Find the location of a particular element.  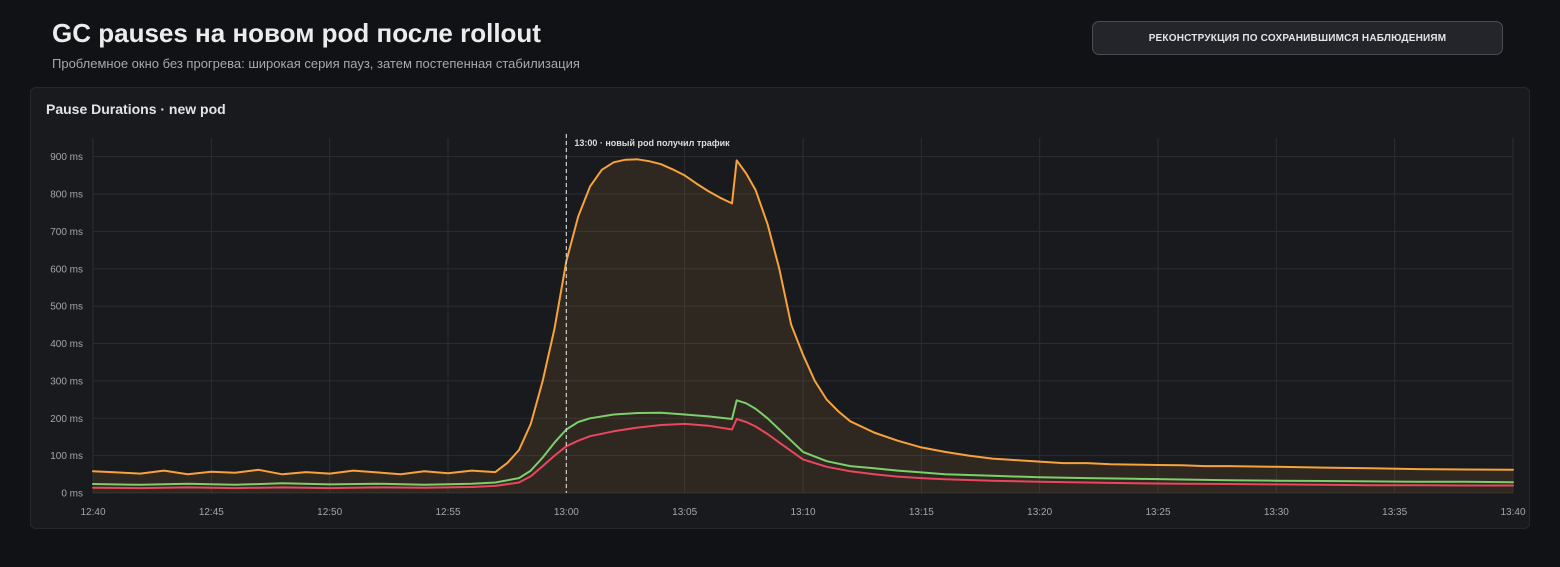

x-tick-label: 13:25 is located at coordinates (1157, 512).